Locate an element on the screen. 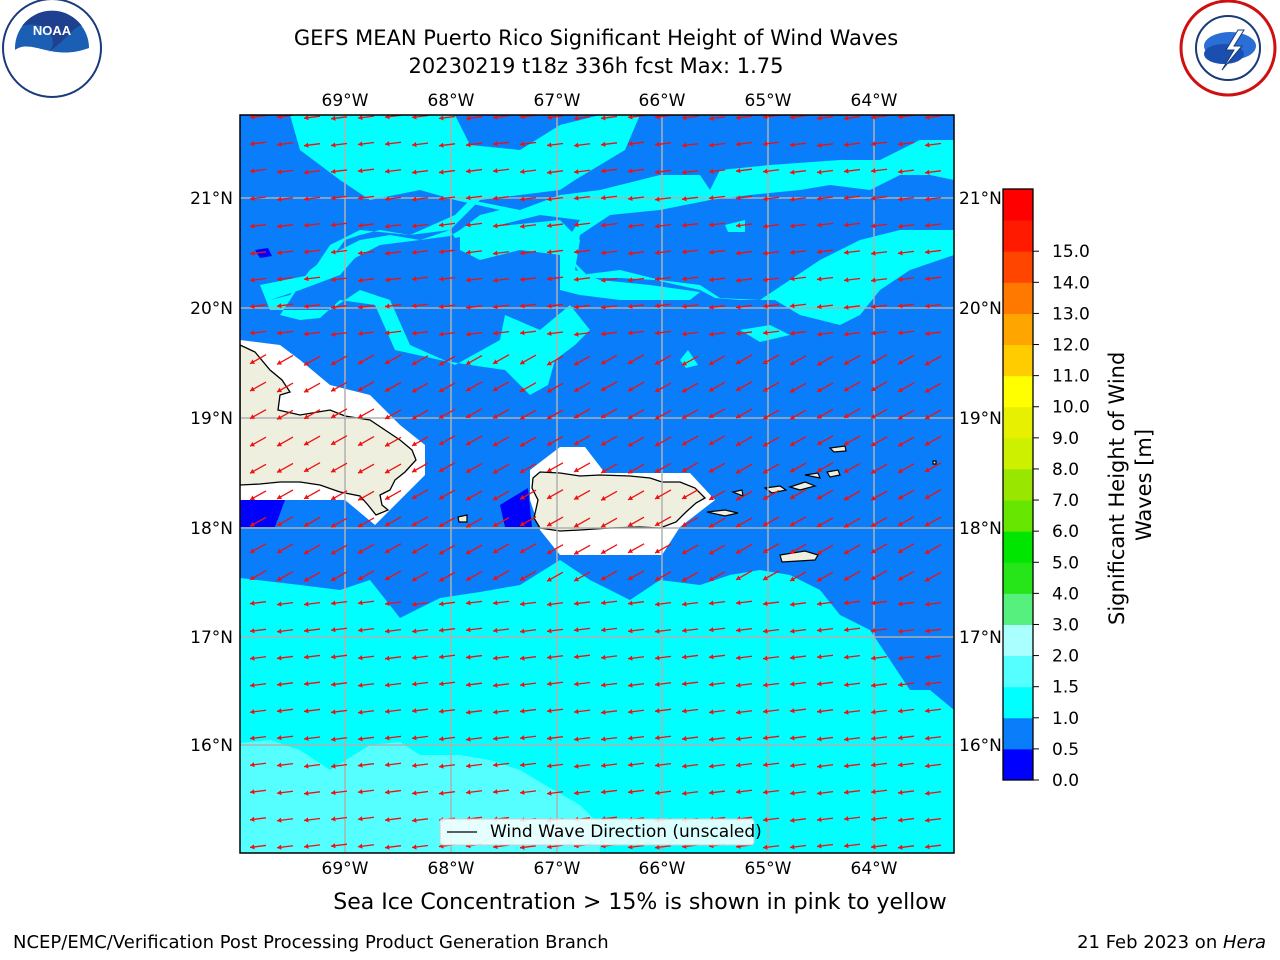 This screenshot has height=960, width=1280. footer-date: 21 Feb 2023 on Hera is located at coordinates (1171, 942).